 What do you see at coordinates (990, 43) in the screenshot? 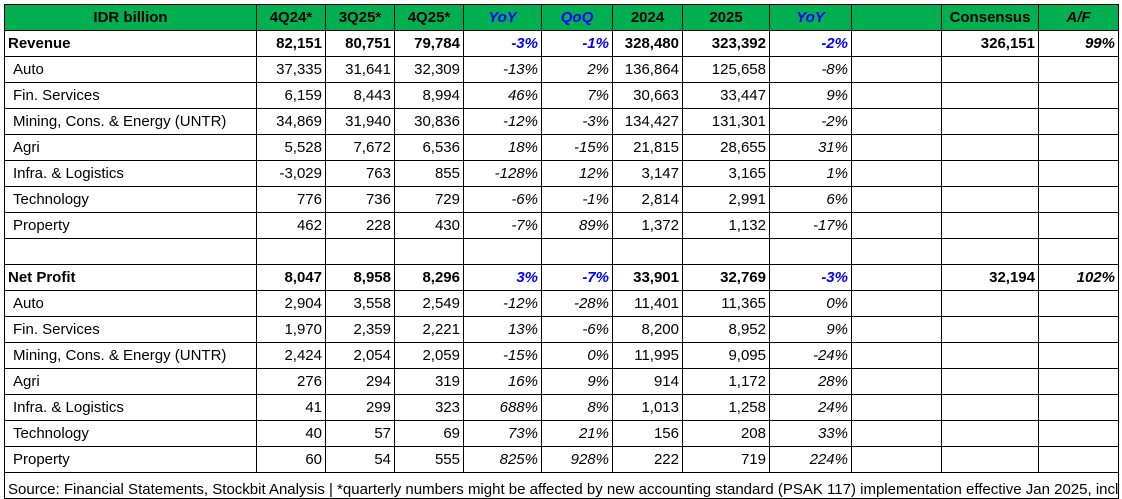
I see `consensus: 326,151` at bounding box center [990, 43].